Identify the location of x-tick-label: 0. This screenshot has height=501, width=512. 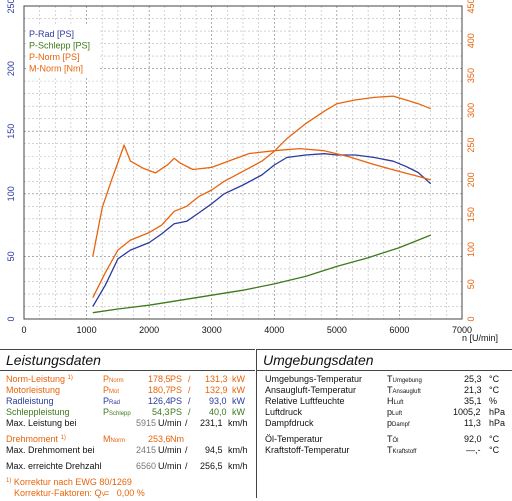
(23, 330).